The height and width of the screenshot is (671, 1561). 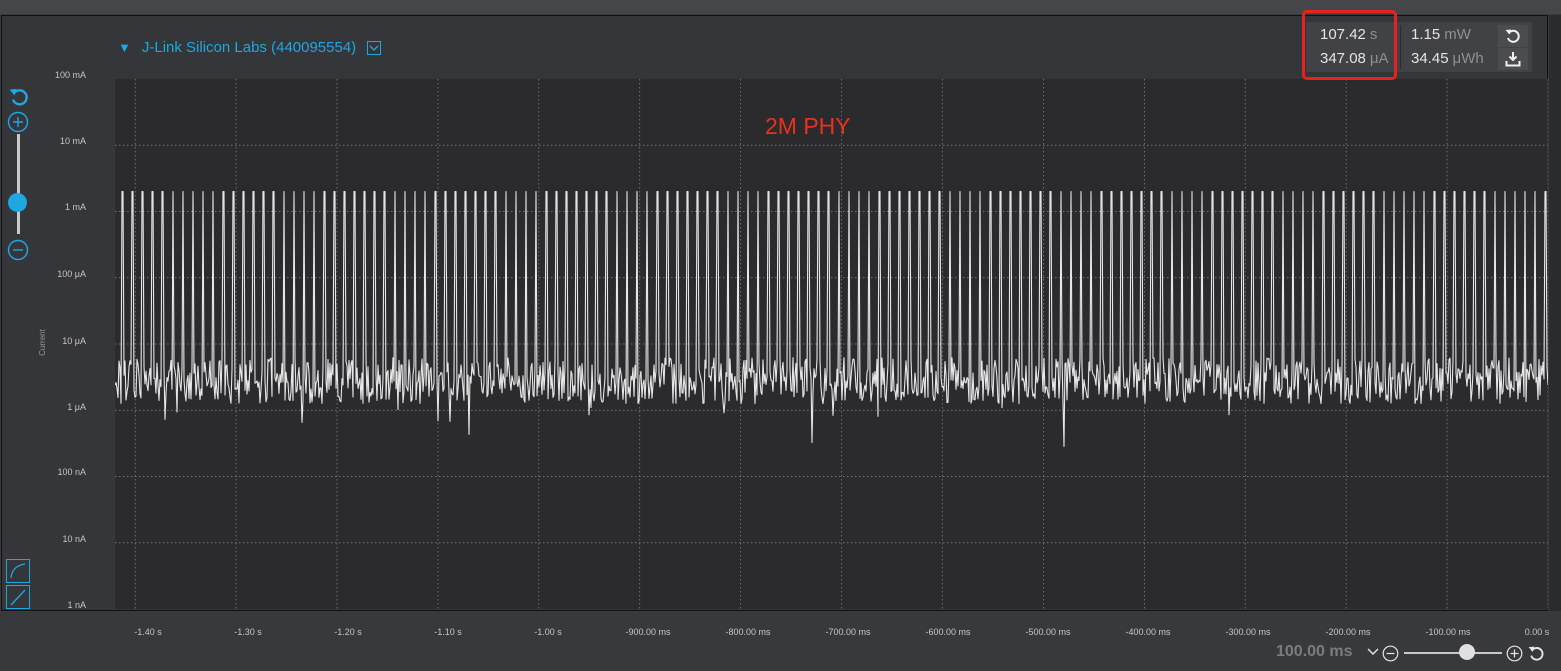 What do you see at coordinates (1148, 632) in the screenshot?
I see `x-tick-label: -400.00 ms` at bounding box center [1148, 632].